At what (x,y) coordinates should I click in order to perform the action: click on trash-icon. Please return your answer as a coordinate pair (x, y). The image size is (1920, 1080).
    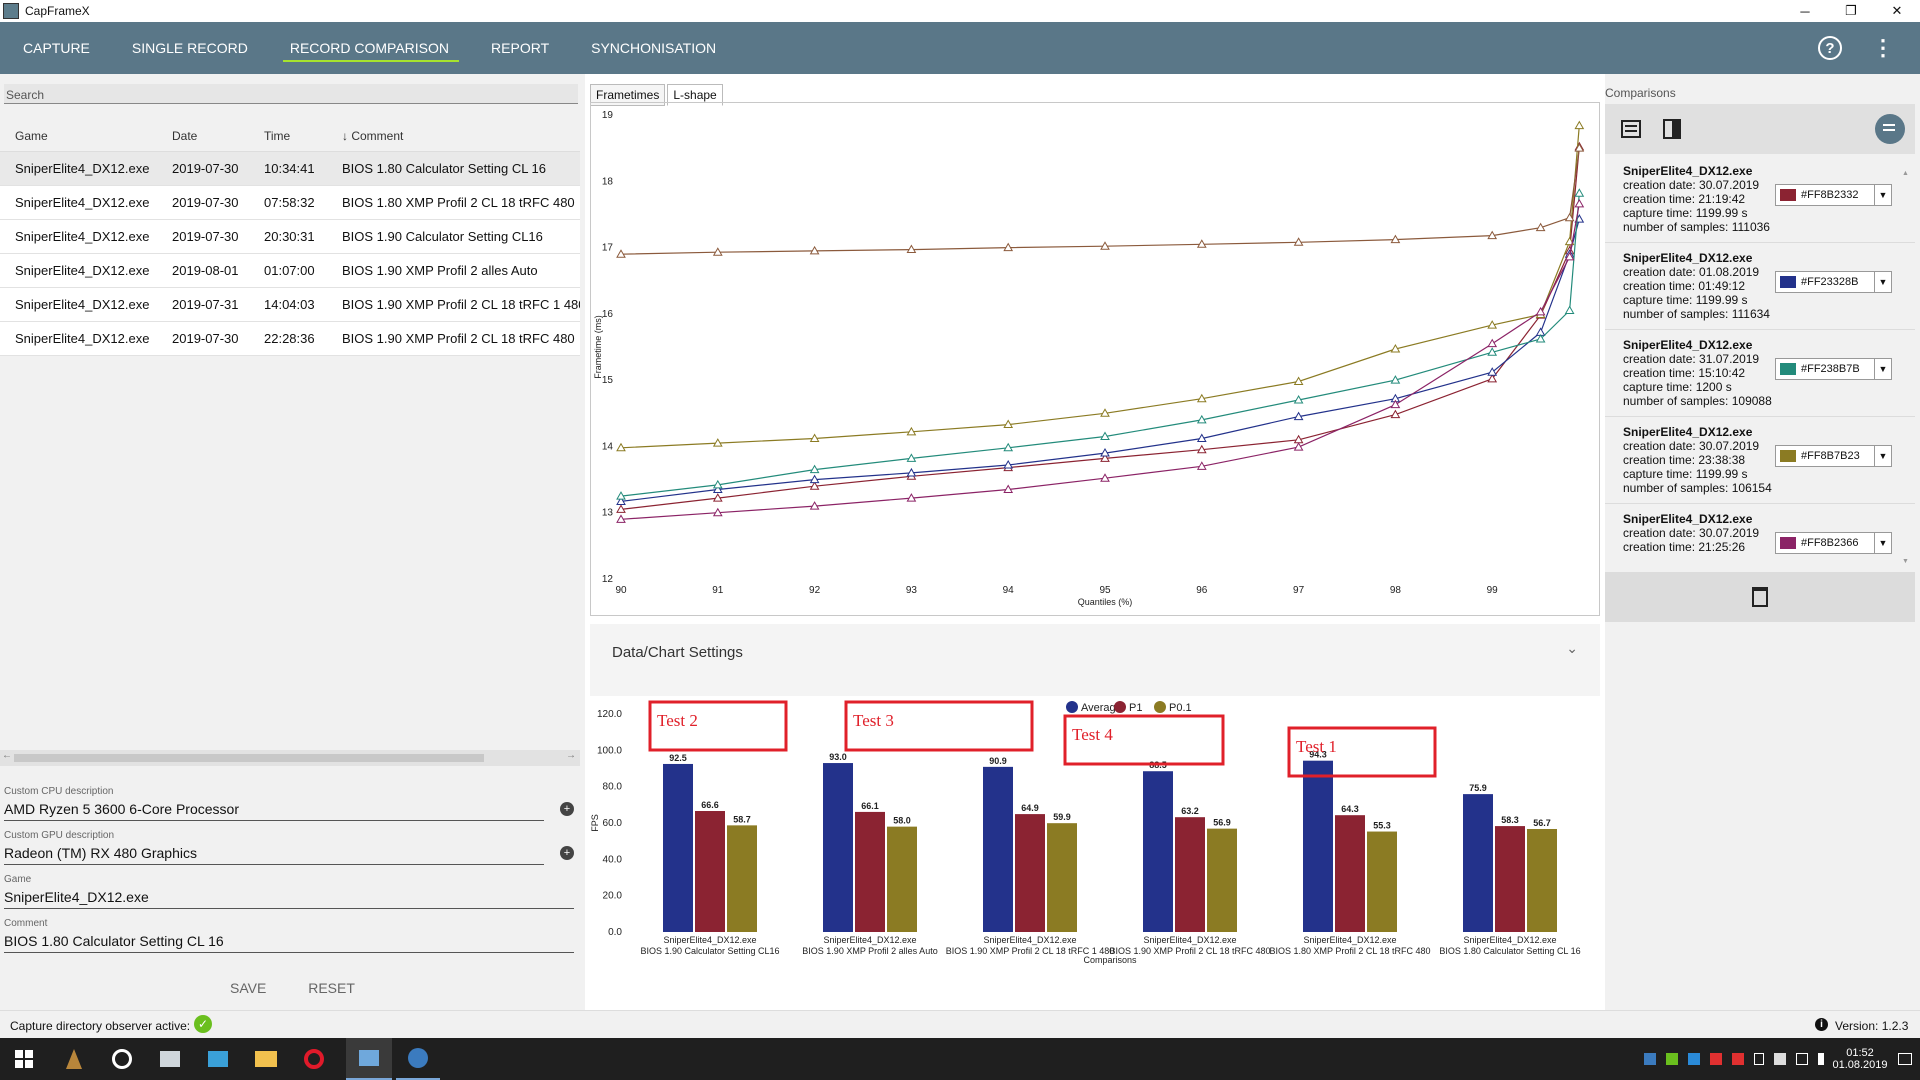
    Looking at the image, I should click on (1760, 597).